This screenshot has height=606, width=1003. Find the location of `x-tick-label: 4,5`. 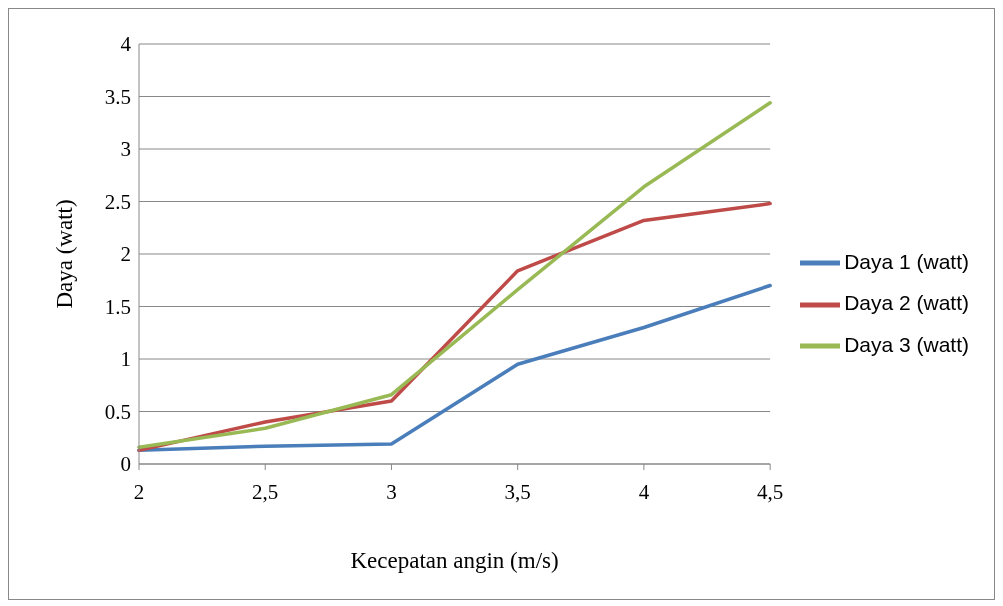

x-tick-label: 4,5 is located at coordinates (770, 491).